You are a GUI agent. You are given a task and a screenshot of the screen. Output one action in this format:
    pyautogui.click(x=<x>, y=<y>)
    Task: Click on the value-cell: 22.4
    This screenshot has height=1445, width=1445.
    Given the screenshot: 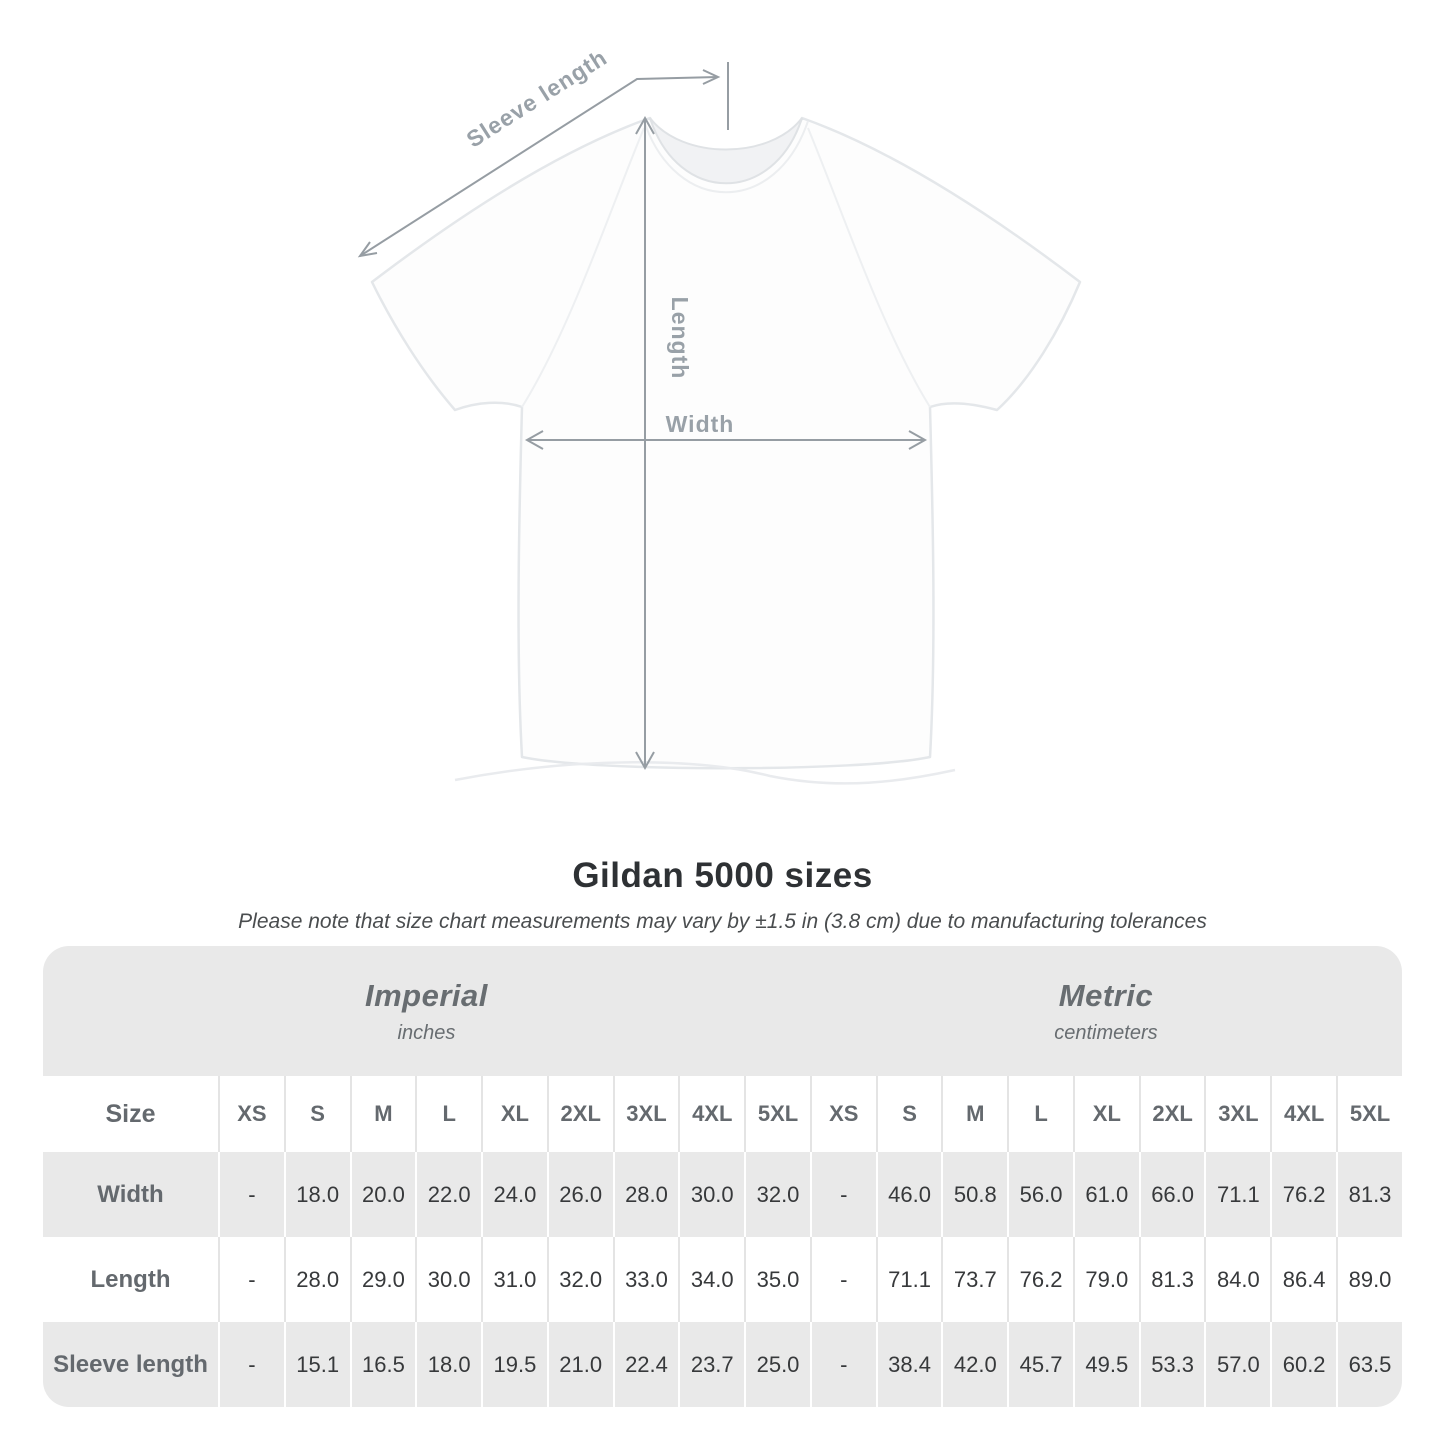 What is the action you would take?
    pyautogui.click(x=645, y=1364)
    